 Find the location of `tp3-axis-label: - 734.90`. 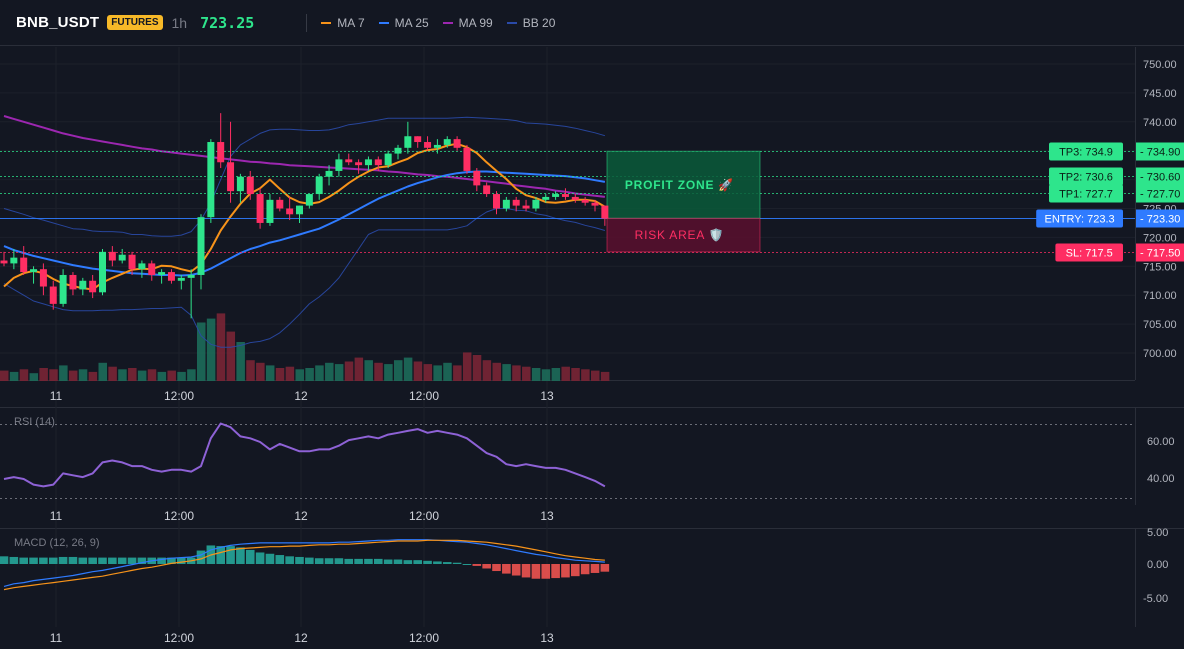

tp3-axis-label: - 734.90 is located at coordinates (1160, 153).